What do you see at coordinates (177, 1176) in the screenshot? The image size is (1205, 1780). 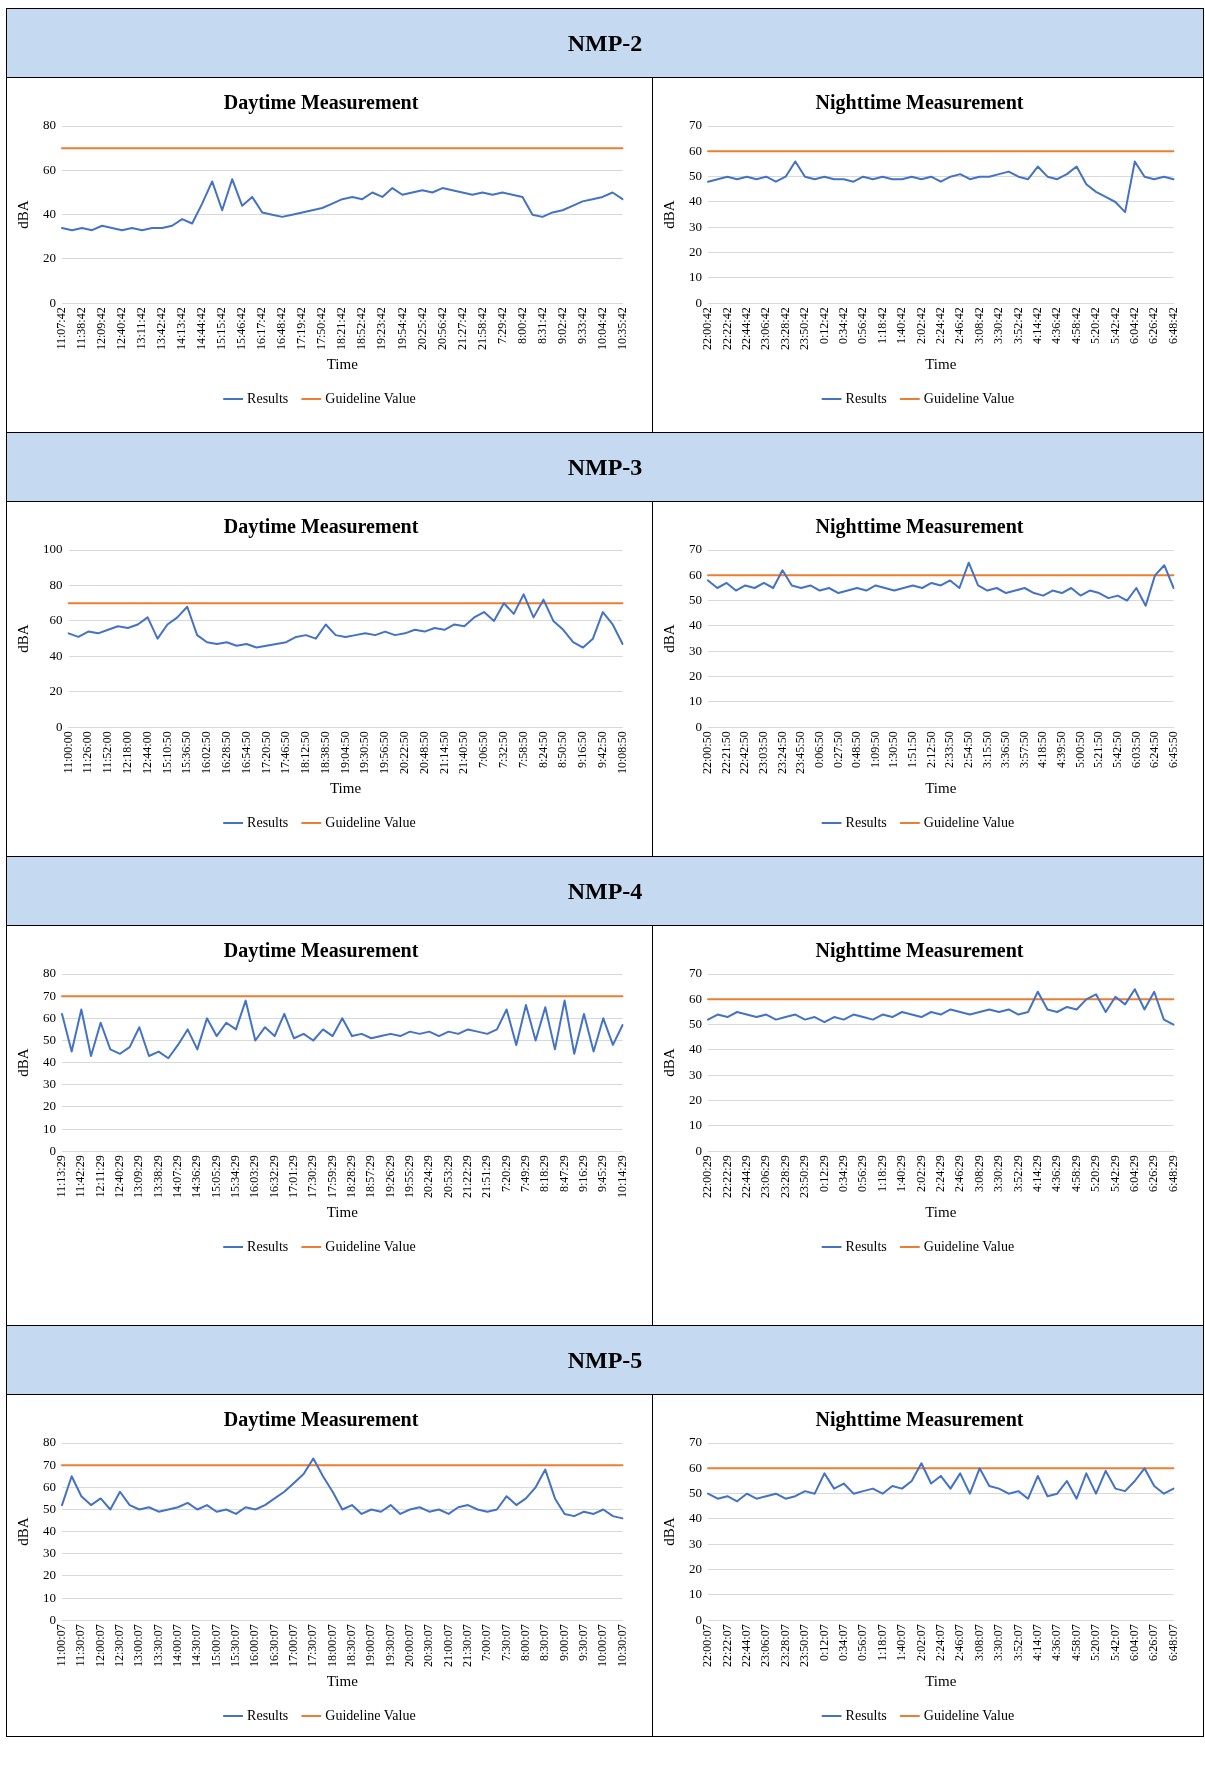 I see `x-tick-label: 14:07:29` at bounding box center [177, 1176].